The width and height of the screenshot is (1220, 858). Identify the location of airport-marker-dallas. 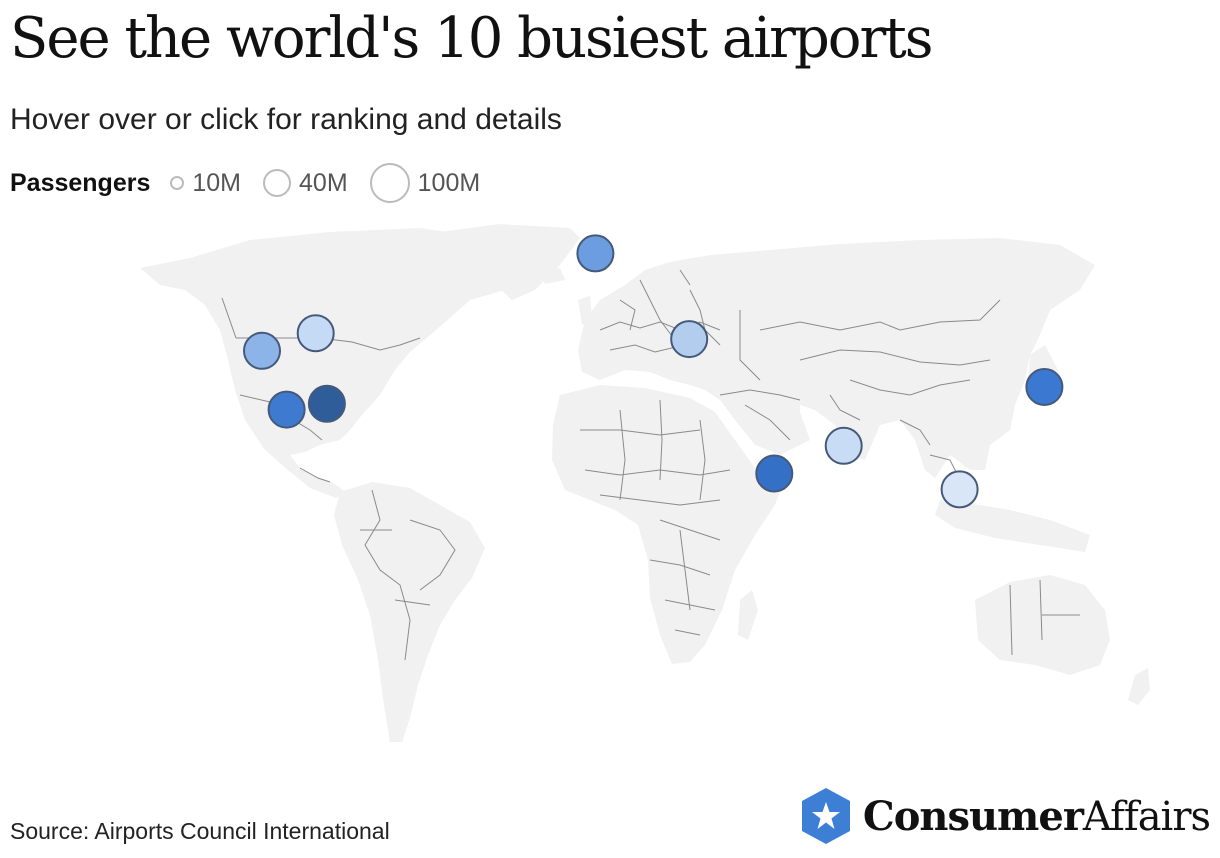
(286, 409).